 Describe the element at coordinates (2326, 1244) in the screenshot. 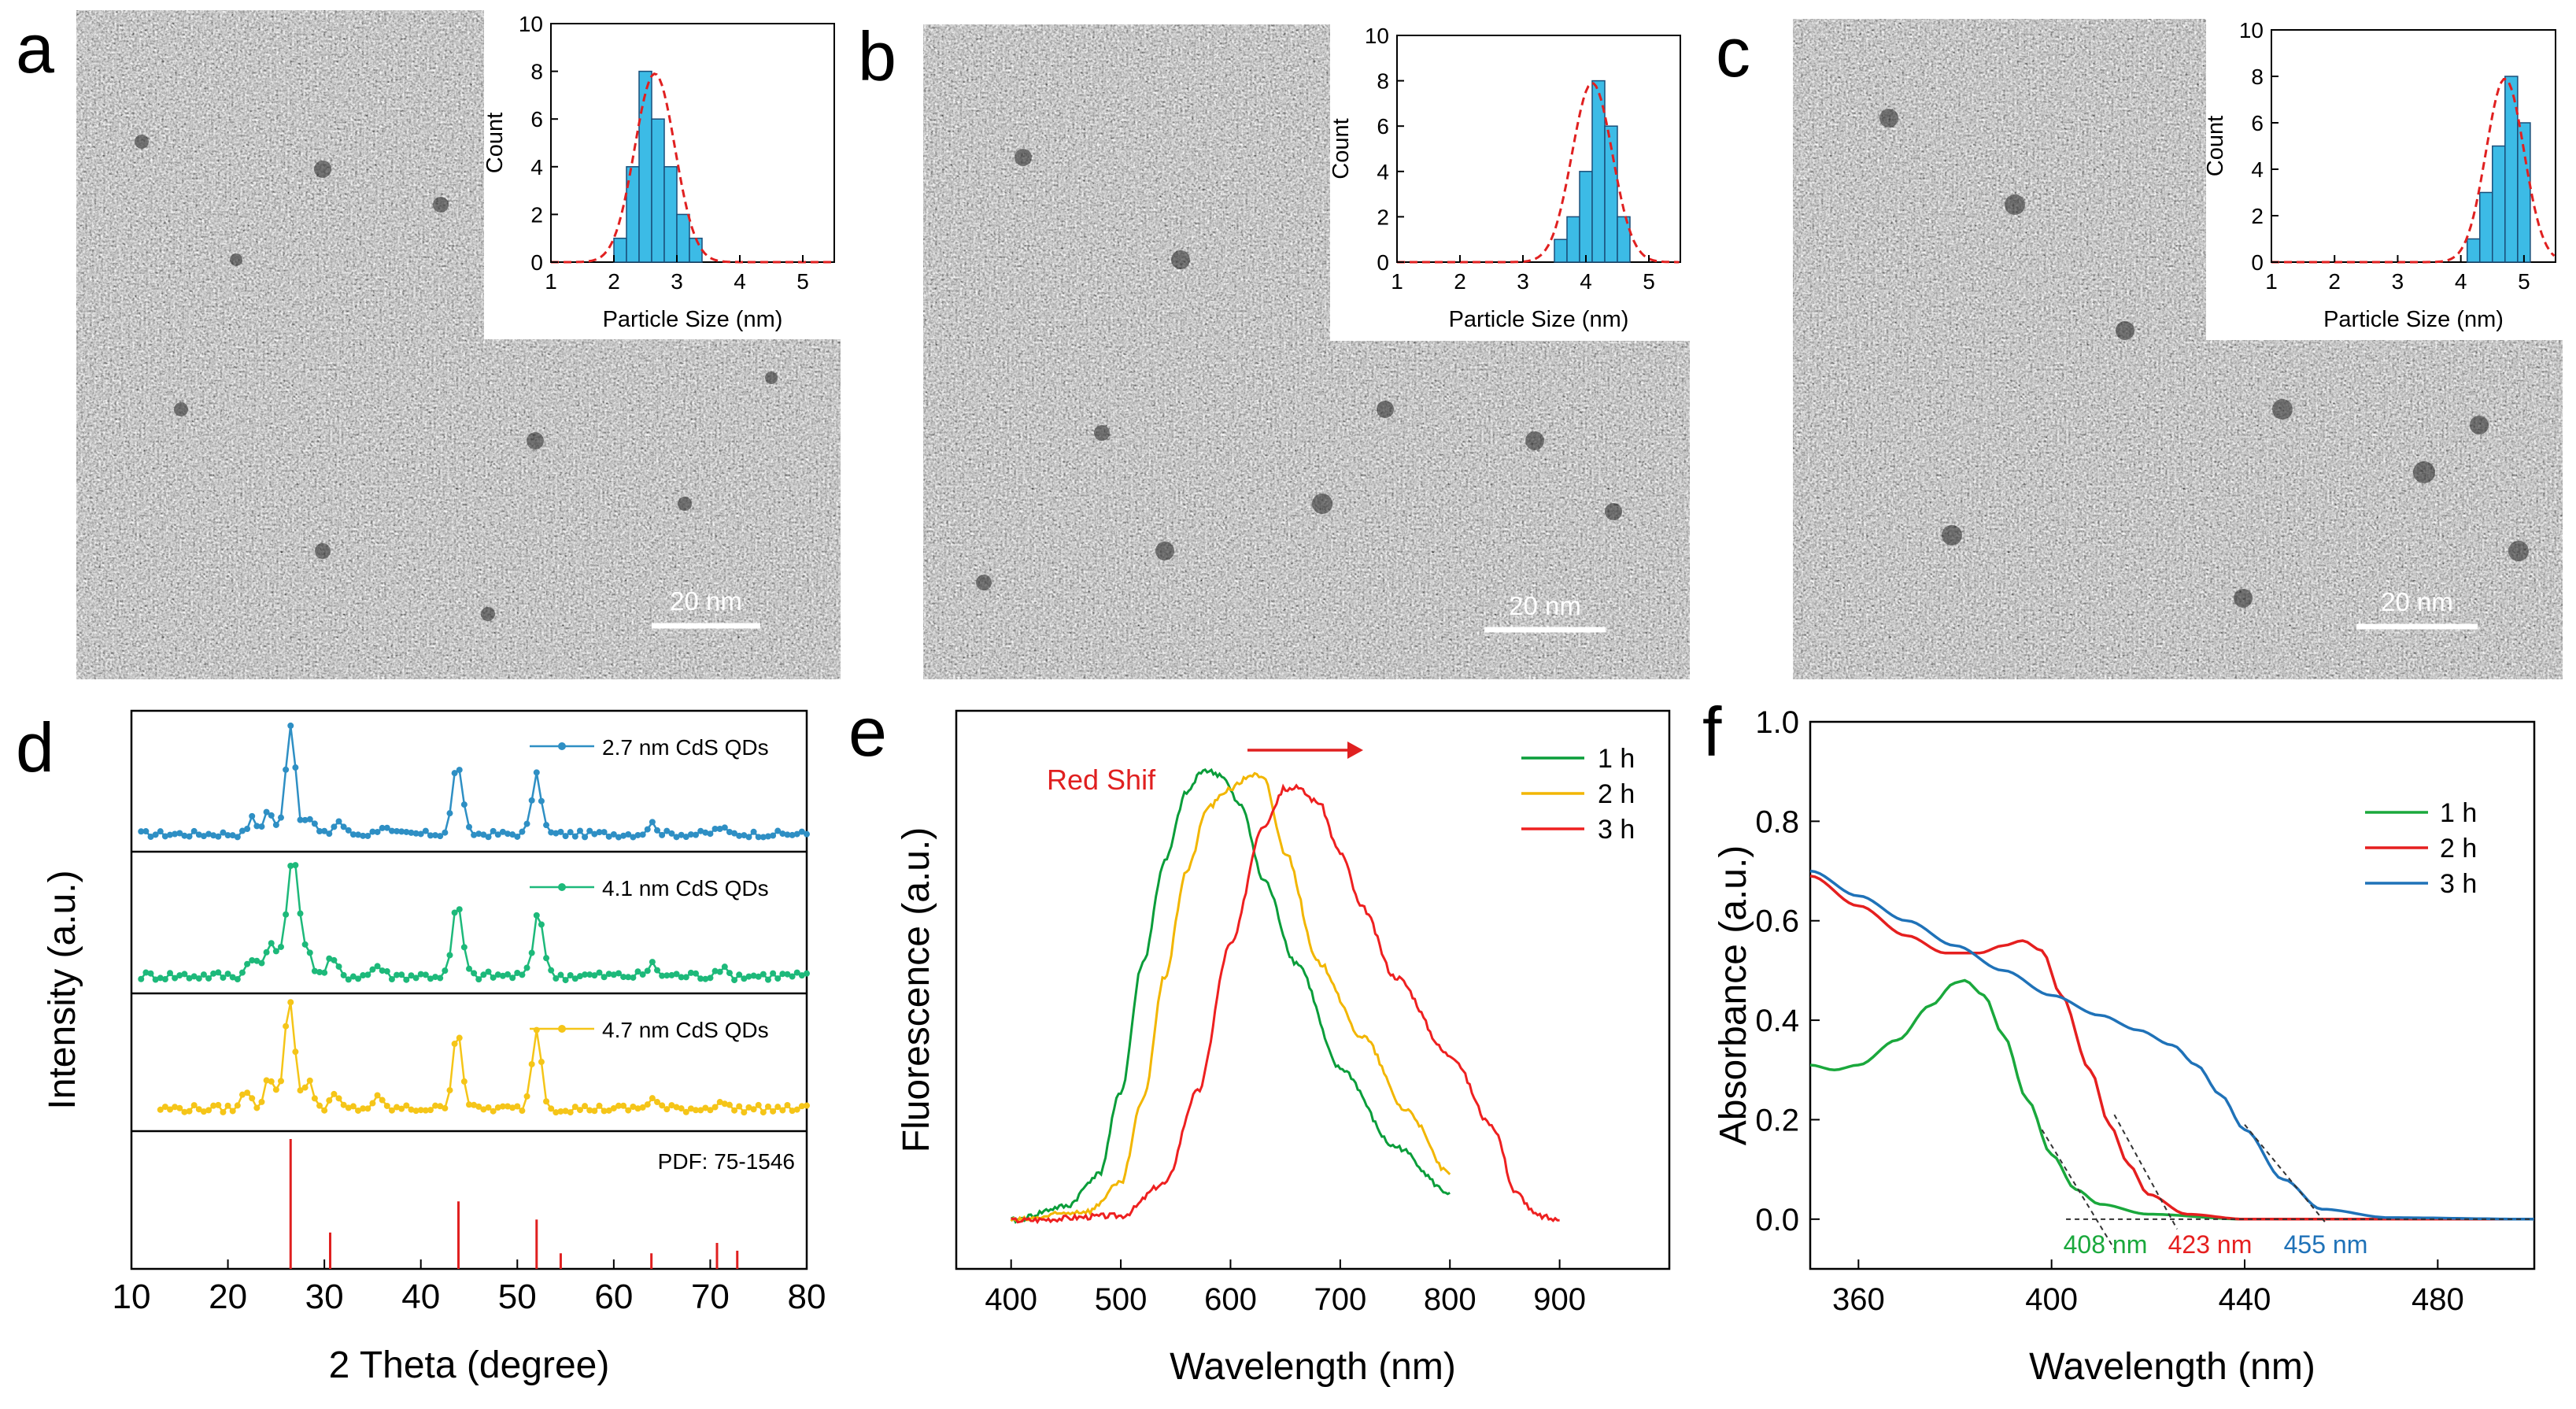

I see `abs-wavelength-annotation: 455 nm` at that location.